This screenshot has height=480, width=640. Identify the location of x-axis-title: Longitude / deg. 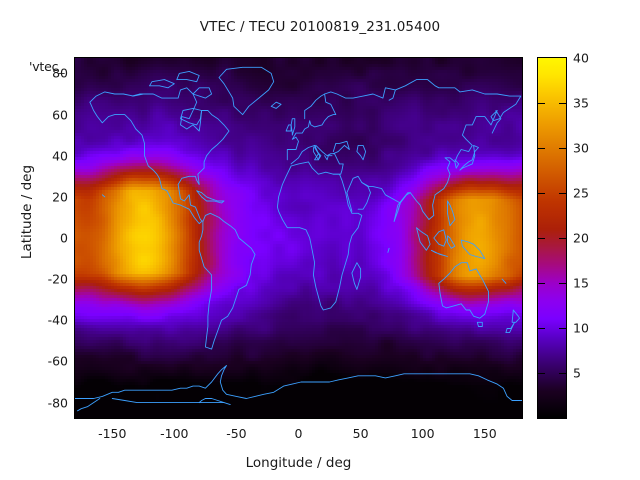
(298, 463).